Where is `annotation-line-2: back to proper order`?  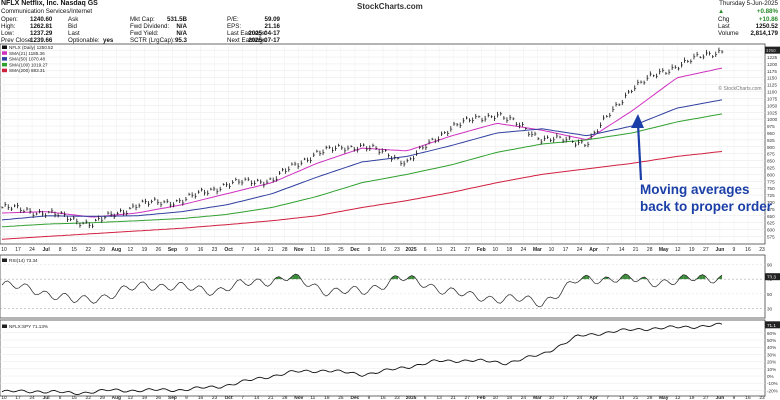
annotation-line-2: back to proper order is located at coordinates (706, 206).